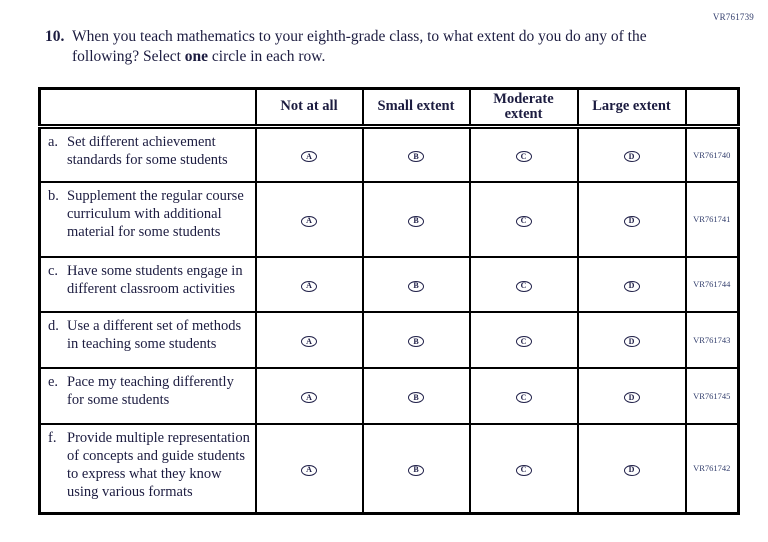 Image resolution: width=768 pixels, height=542 pixels. Describe the element at coordinates (733, 17) in the screenshot. I see `page-accession-code: VR761739` at that location.